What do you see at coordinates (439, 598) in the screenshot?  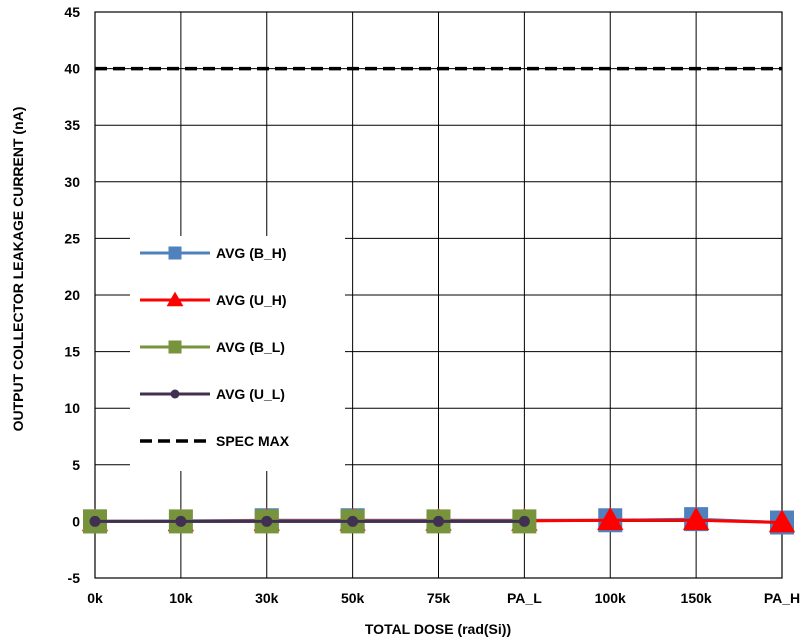 I see `x-tick-label: 75k` at bounding box center [439, 598].